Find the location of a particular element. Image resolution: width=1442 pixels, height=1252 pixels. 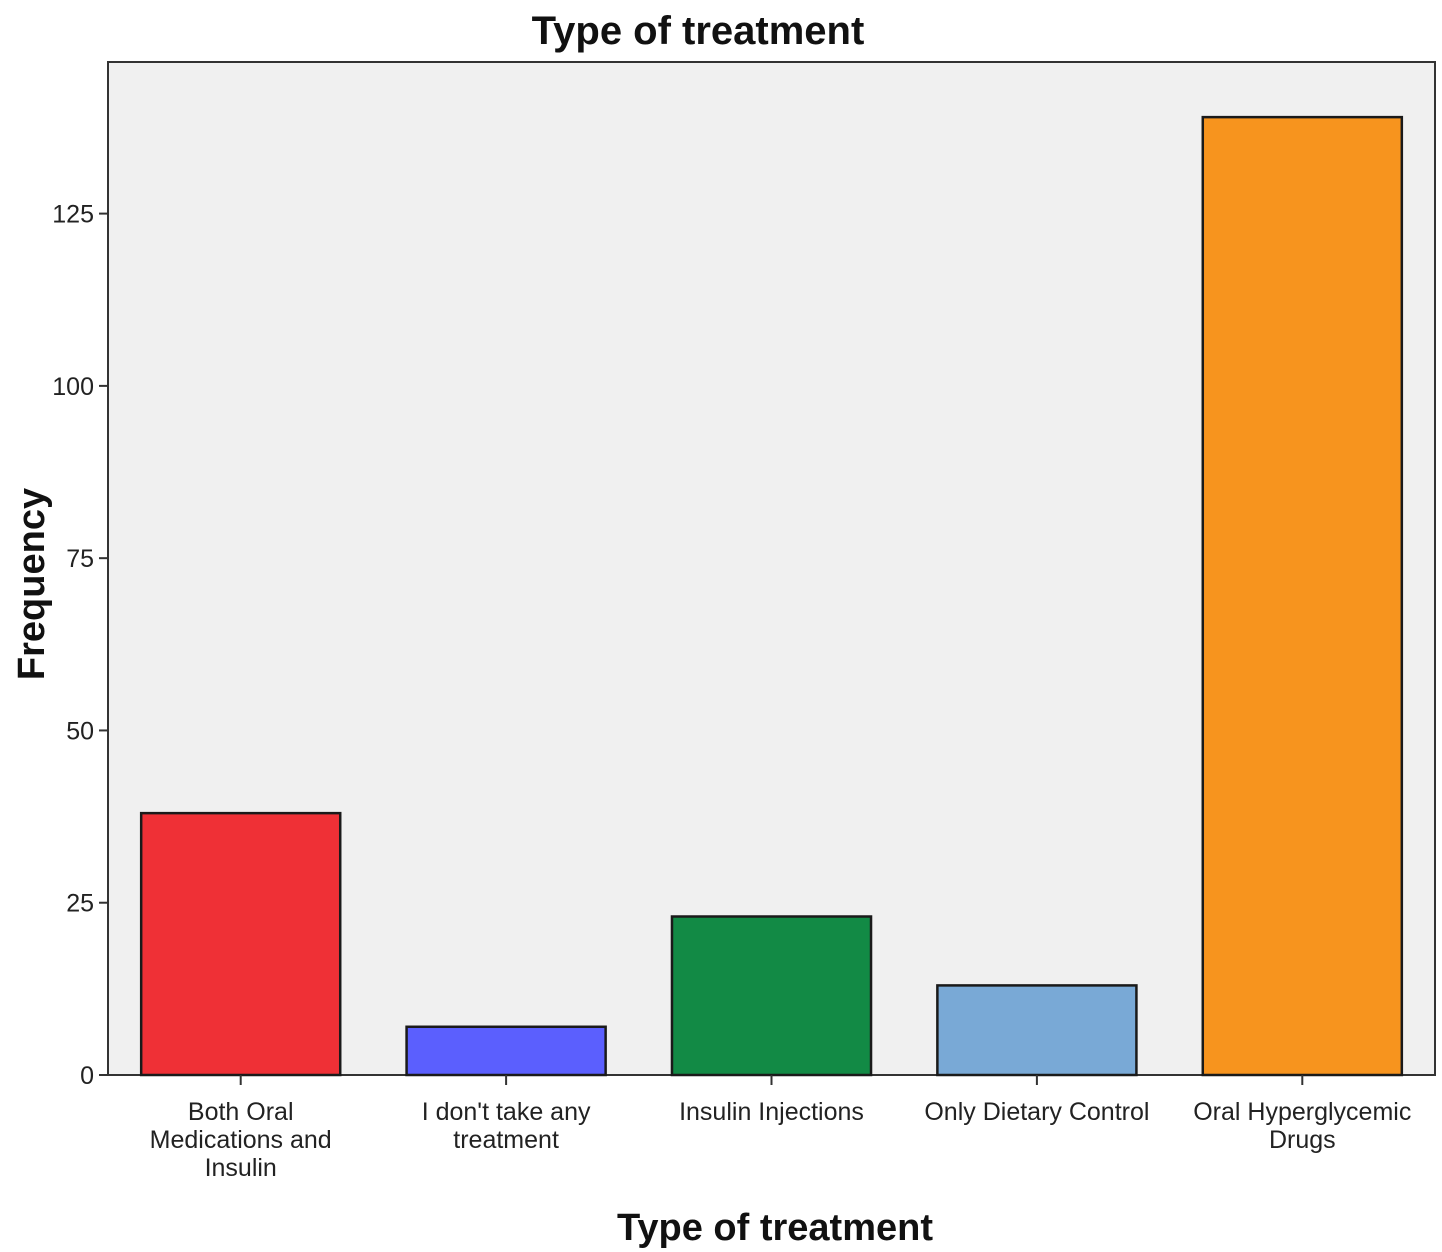

x-tick-label-line: Oral Hyperglycemic is located at coordinates (1302, 1112).